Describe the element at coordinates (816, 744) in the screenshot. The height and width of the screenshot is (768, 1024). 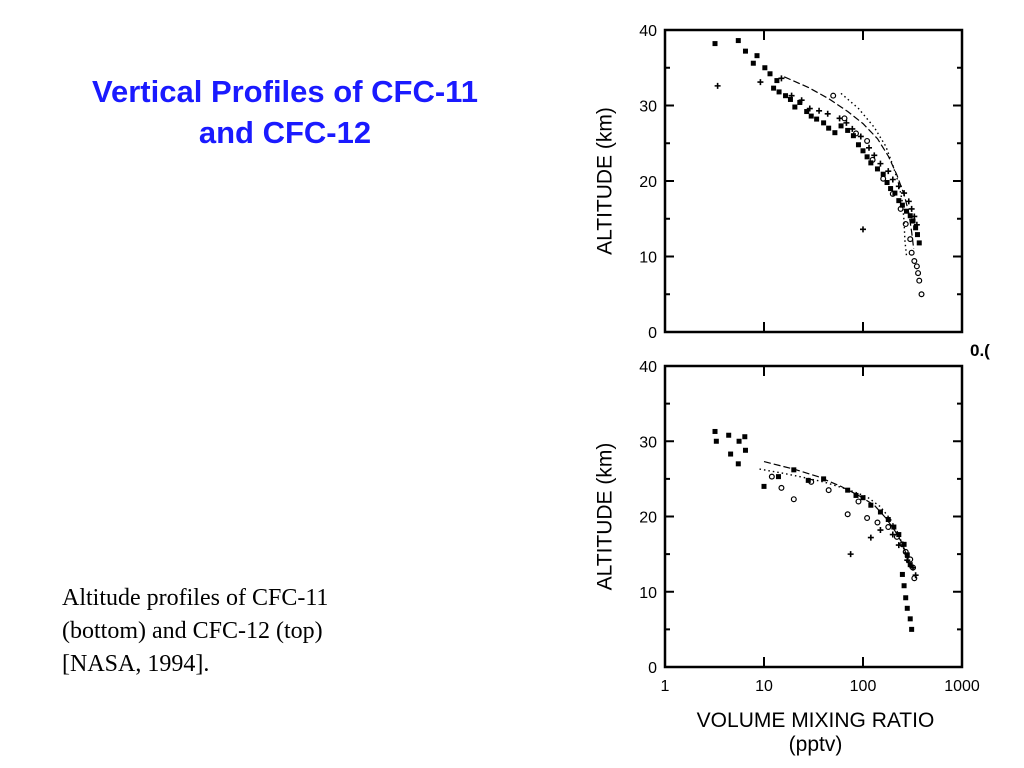
I see `x-axis-unit: (pptv)` at that location.